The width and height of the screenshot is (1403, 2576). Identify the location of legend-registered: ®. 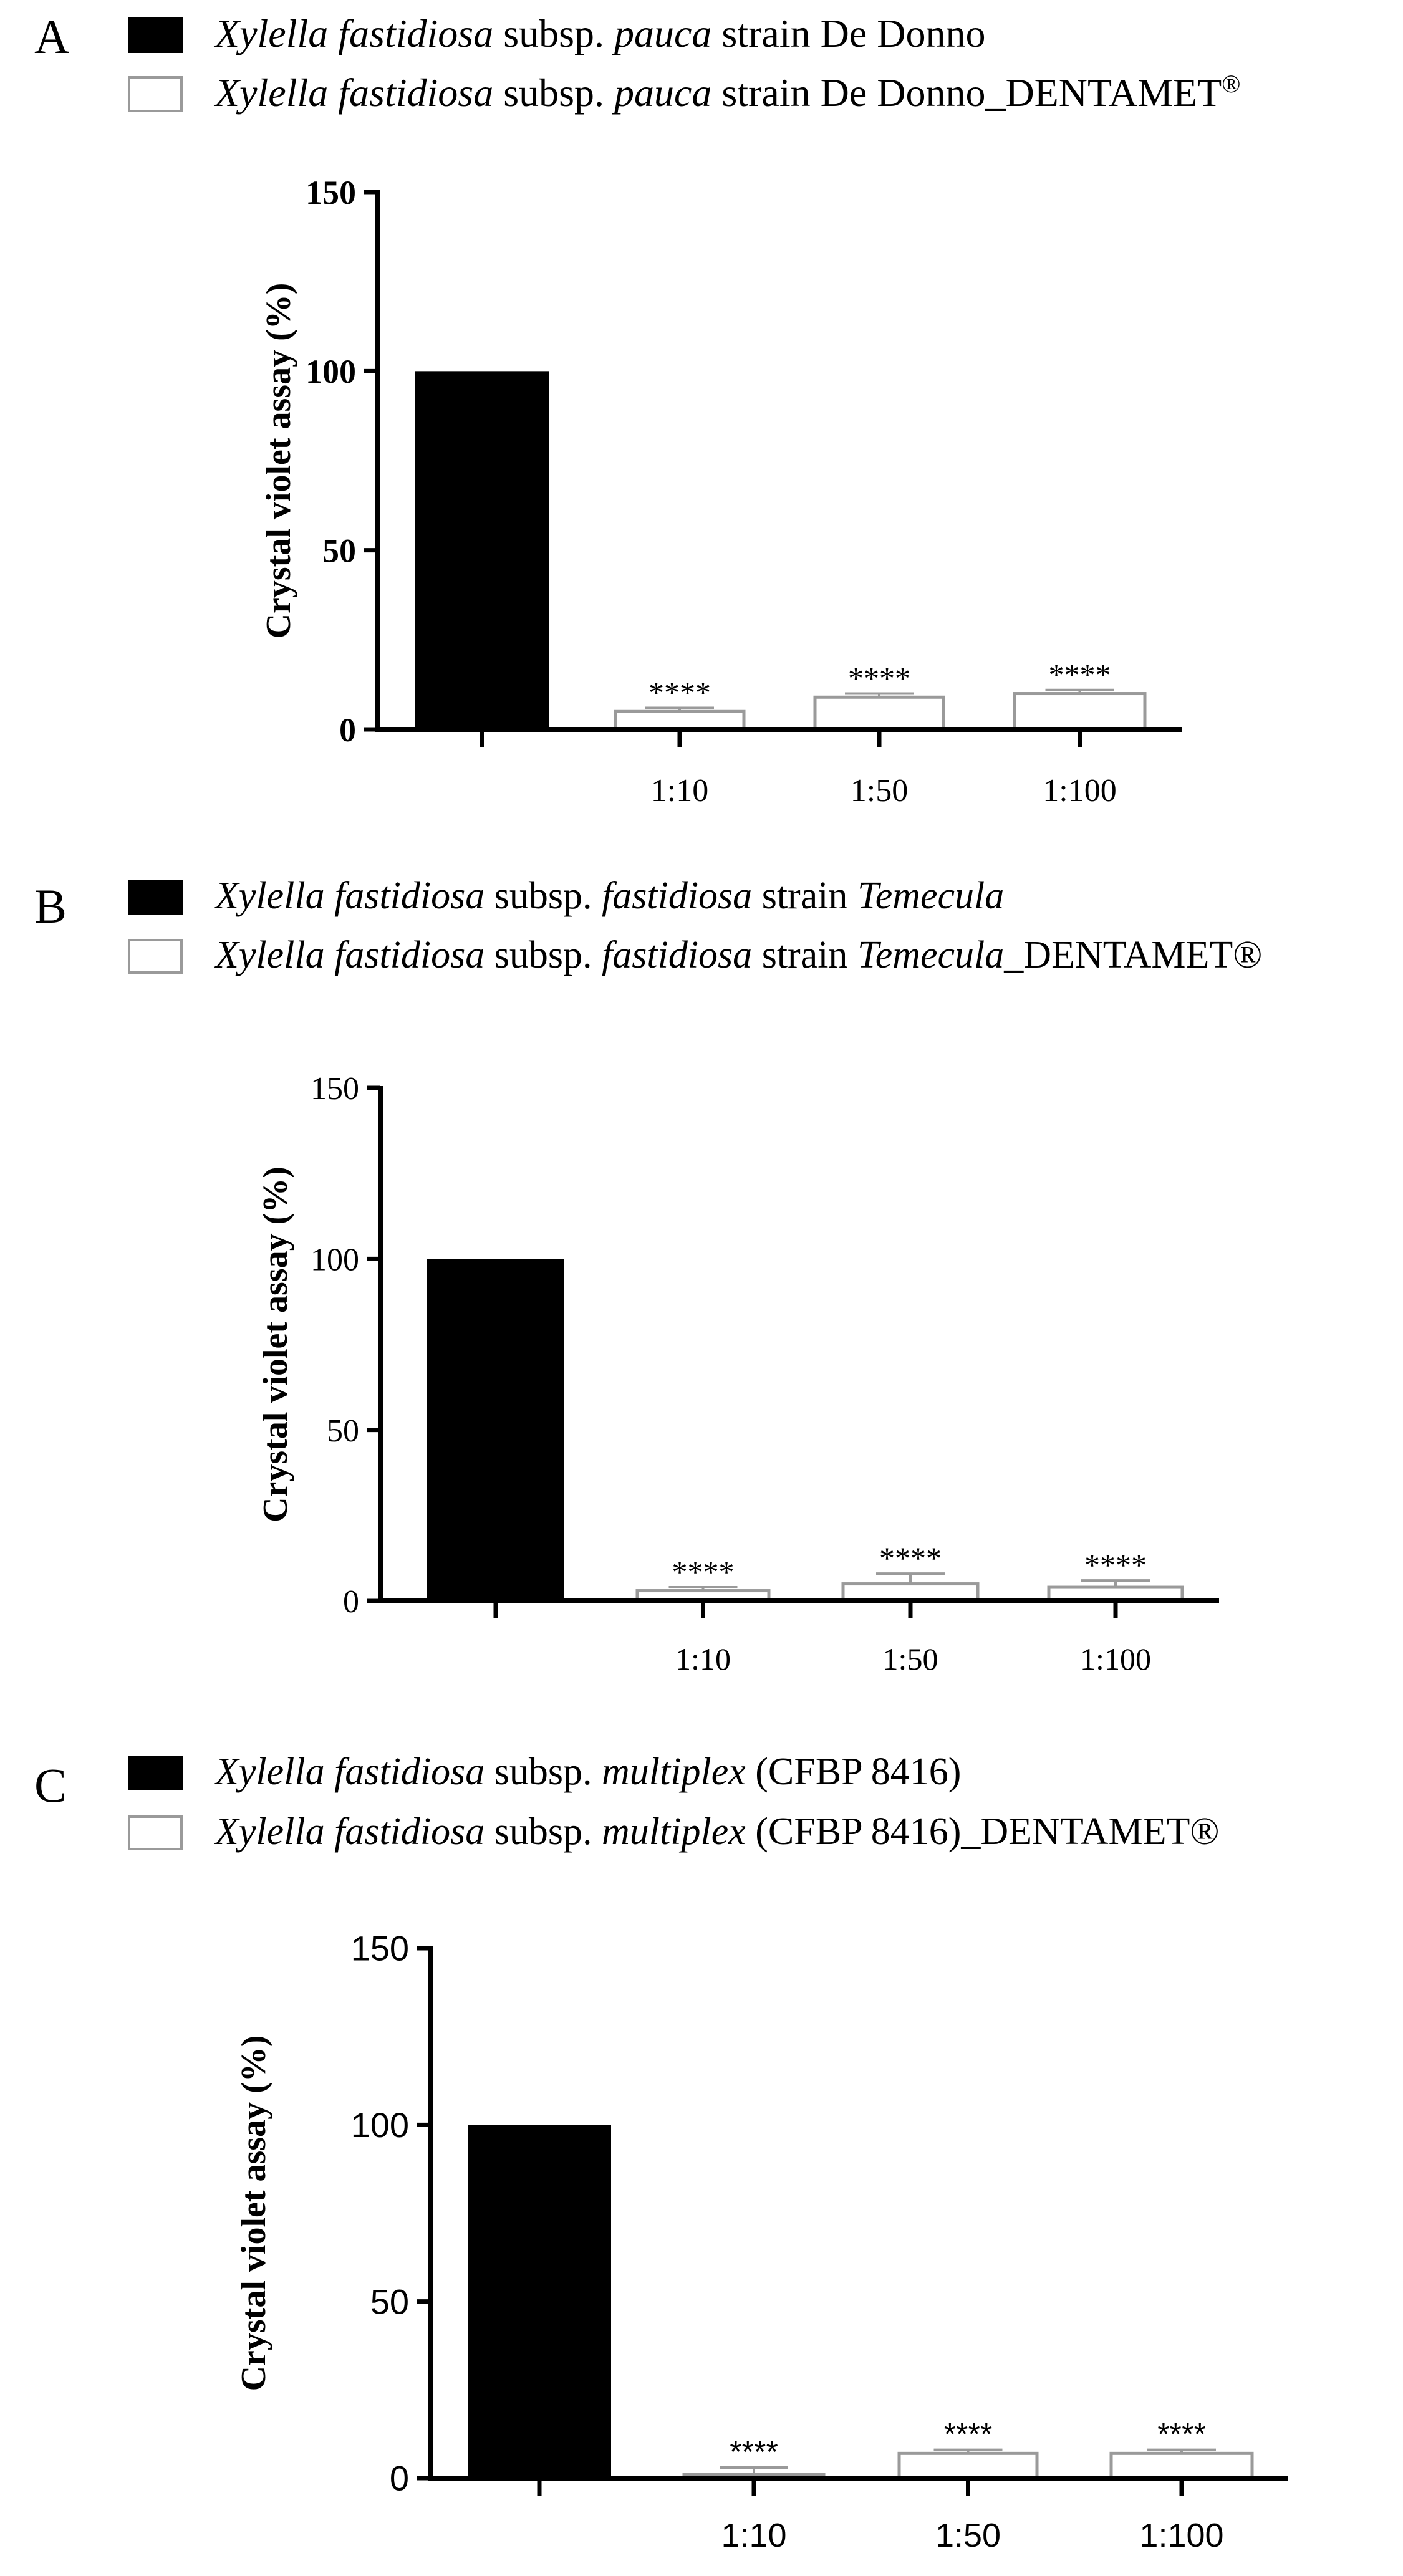
(1231, 84).